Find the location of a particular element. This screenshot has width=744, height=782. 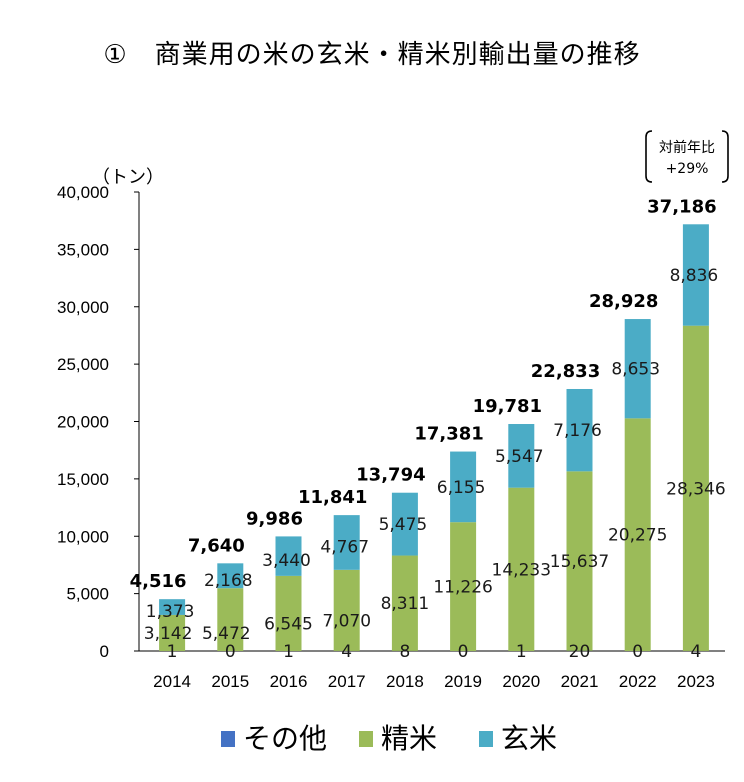

value-label-milled: 7,070 is located at coordinates (346, 621).